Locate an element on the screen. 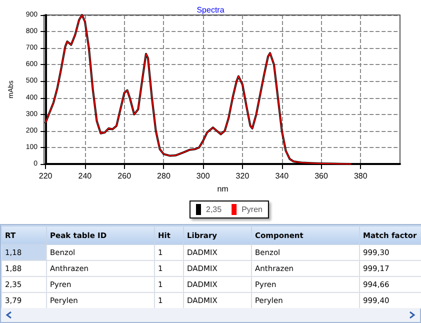 This screenshot has height=323, width=421. x-tick-label: 340 is located at coordinates (282, 176).